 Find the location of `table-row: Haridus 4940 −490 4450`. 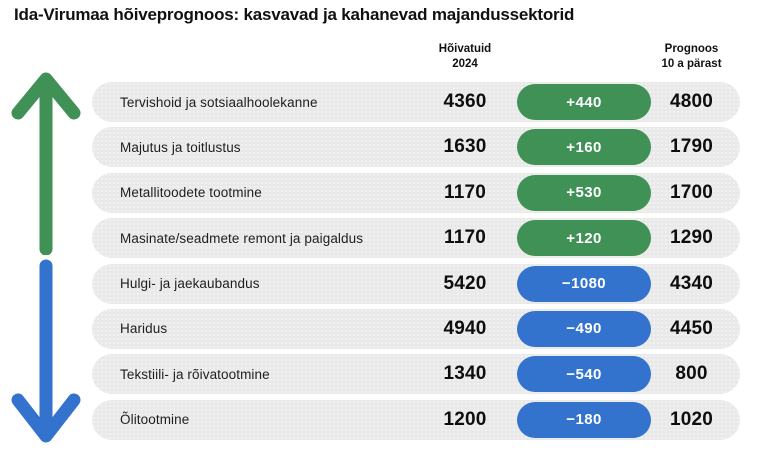

table-row: Haridus 4940 −490 4450 is located at coordinates (416, 328).